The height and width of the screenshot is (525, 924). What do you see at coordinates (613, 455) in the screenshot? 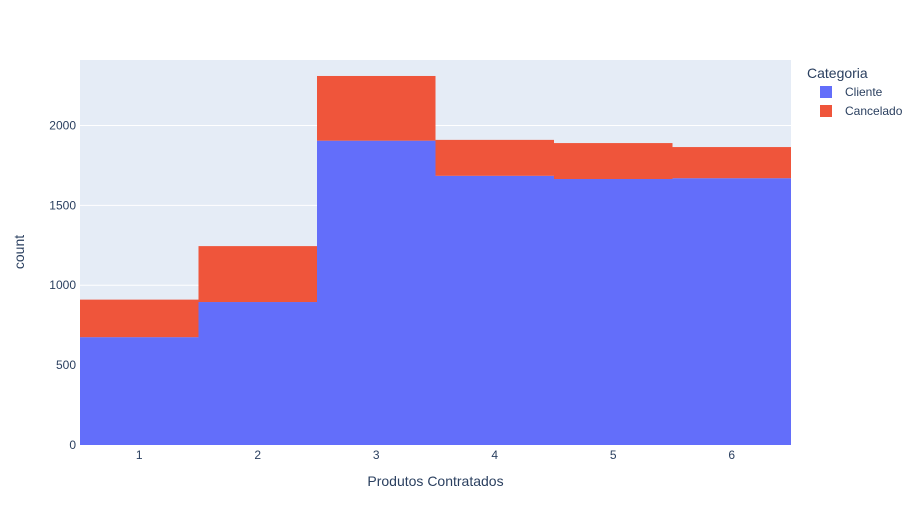
I see `x-tick-label: 5` at bounding box center [613, 455].